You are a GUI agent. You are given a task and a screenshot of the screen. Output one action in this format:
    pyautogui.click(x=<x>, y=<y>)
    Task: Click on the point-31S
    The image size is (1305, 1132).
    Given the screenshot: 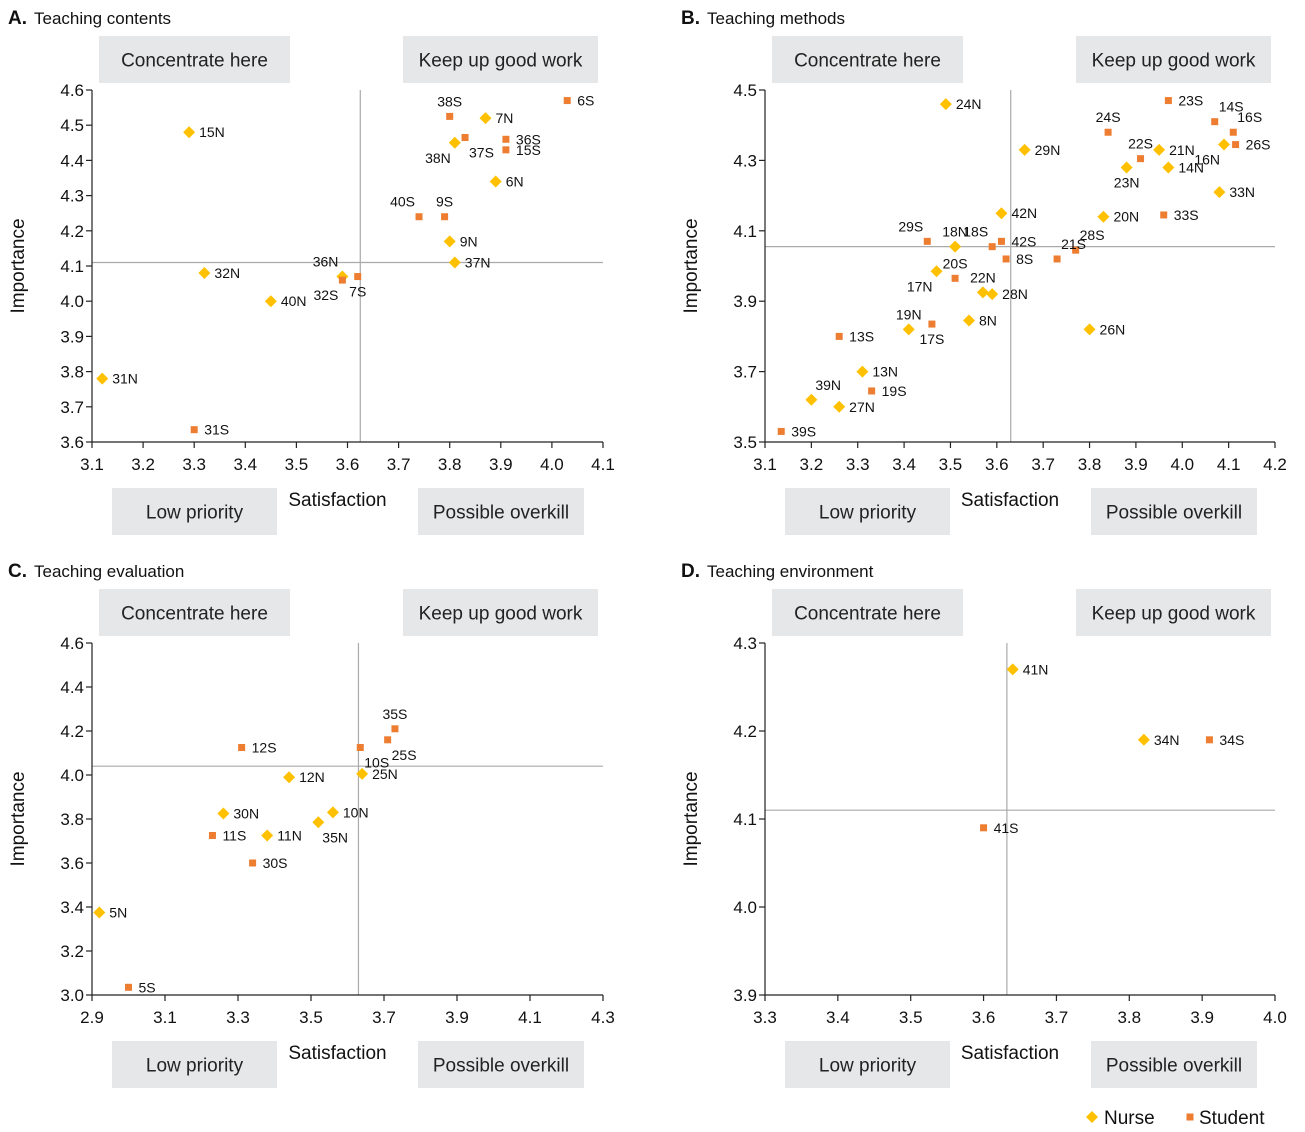 What is the action you would take?
    pyautogui.click(x=194, y=430)
    